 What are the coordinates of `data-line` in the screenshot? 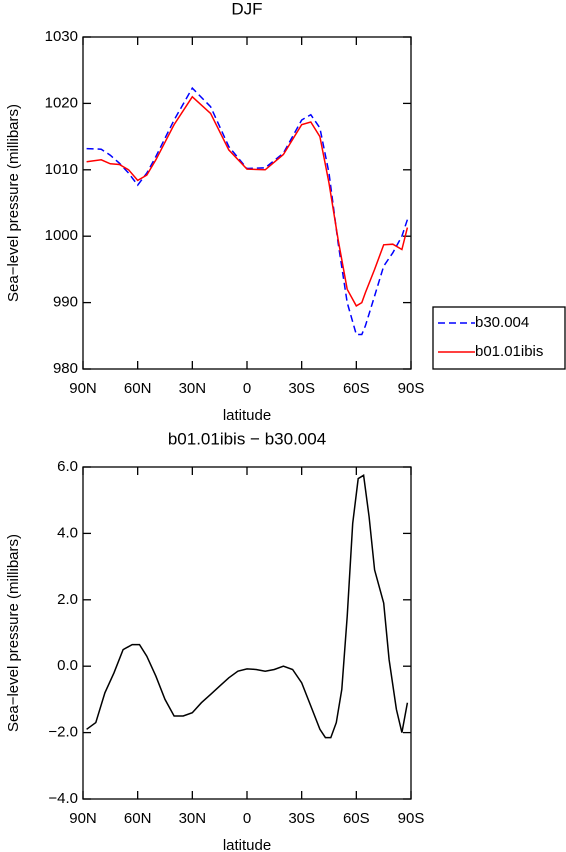 It's located at (247, 201).